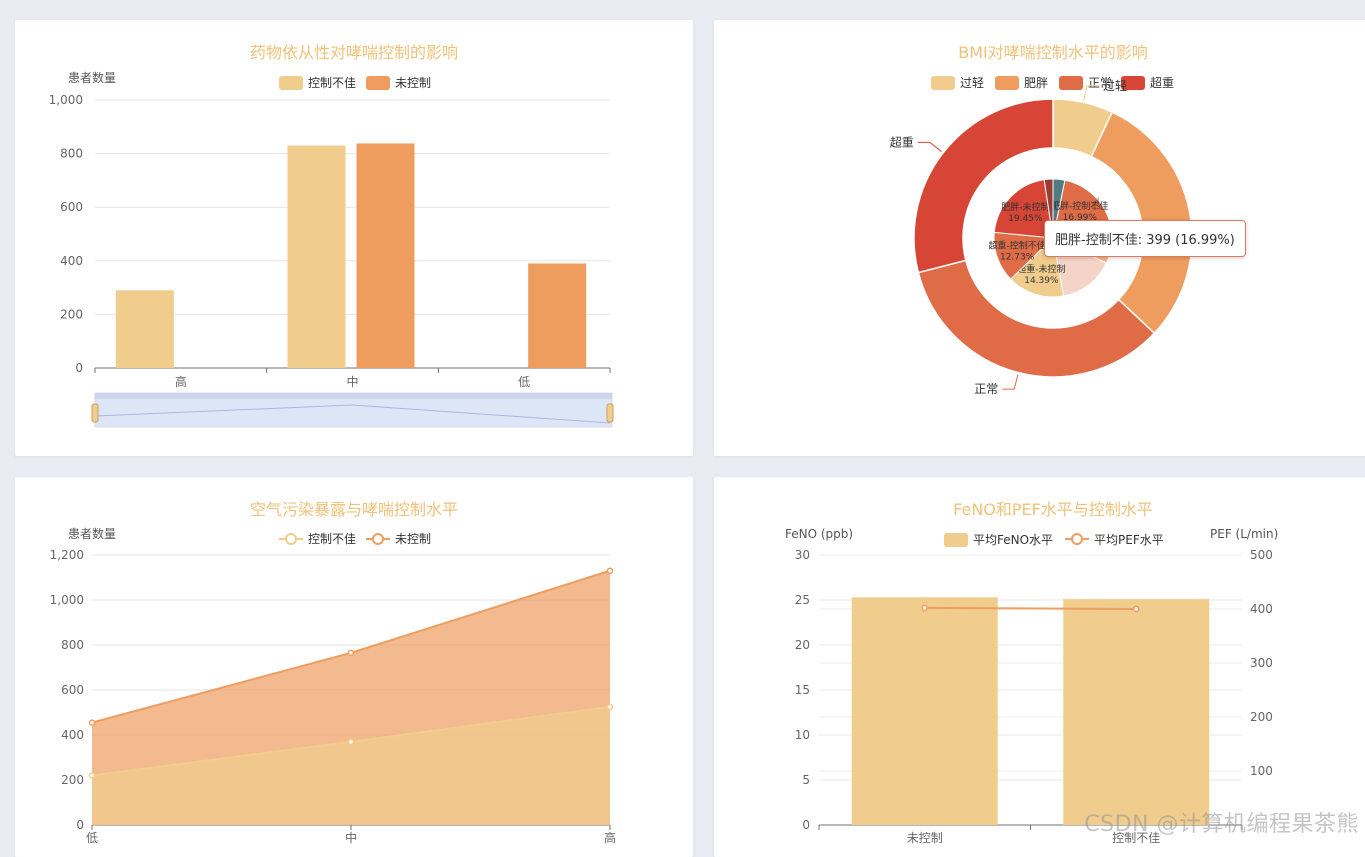 The height and width of the screenshot is (857, 1365). Describe the element at coordinates (819, 534) in the screenshot. I see `y-axis-label-left: FeNO (ppb)` at that location.